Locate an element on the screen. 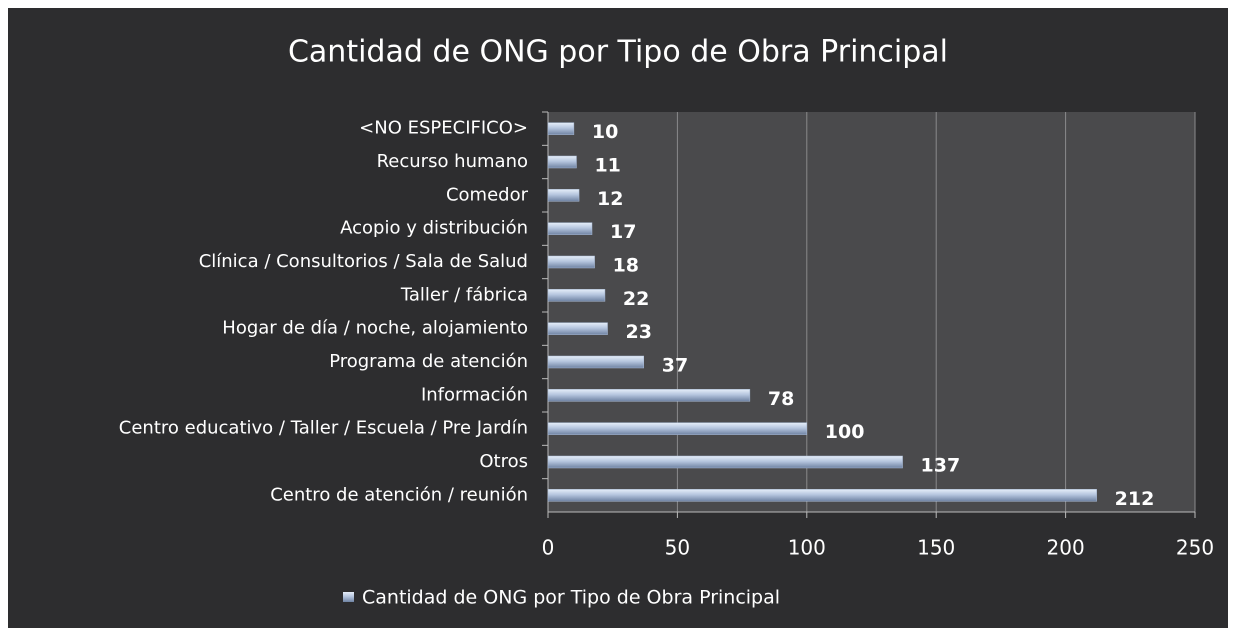 The image size is (1236, 637). y-tick-label: Información is located at coordinates (474, 394).